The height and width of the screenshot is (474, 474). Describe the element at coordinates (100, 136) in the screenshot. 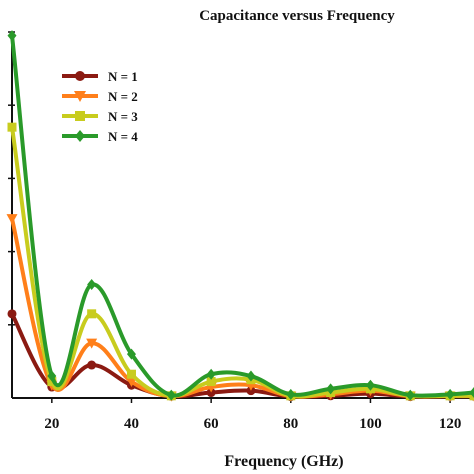

I see `legend-item: N = 4` at that location.